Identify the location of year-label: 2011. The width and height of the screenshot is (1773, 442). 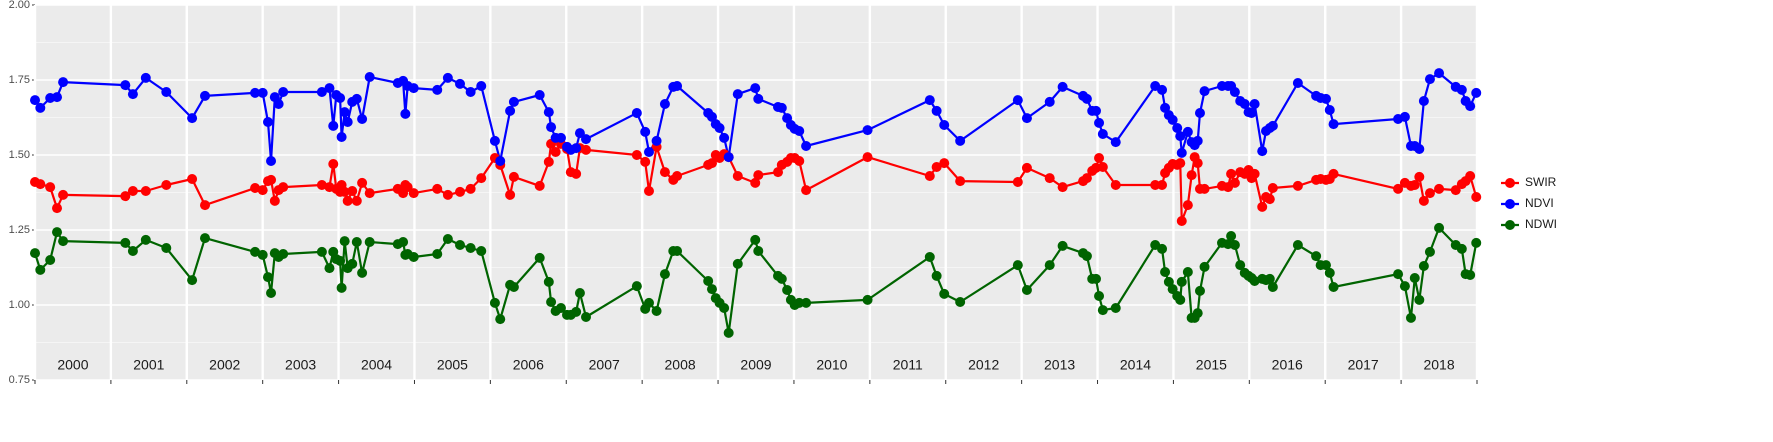
(908, 365).